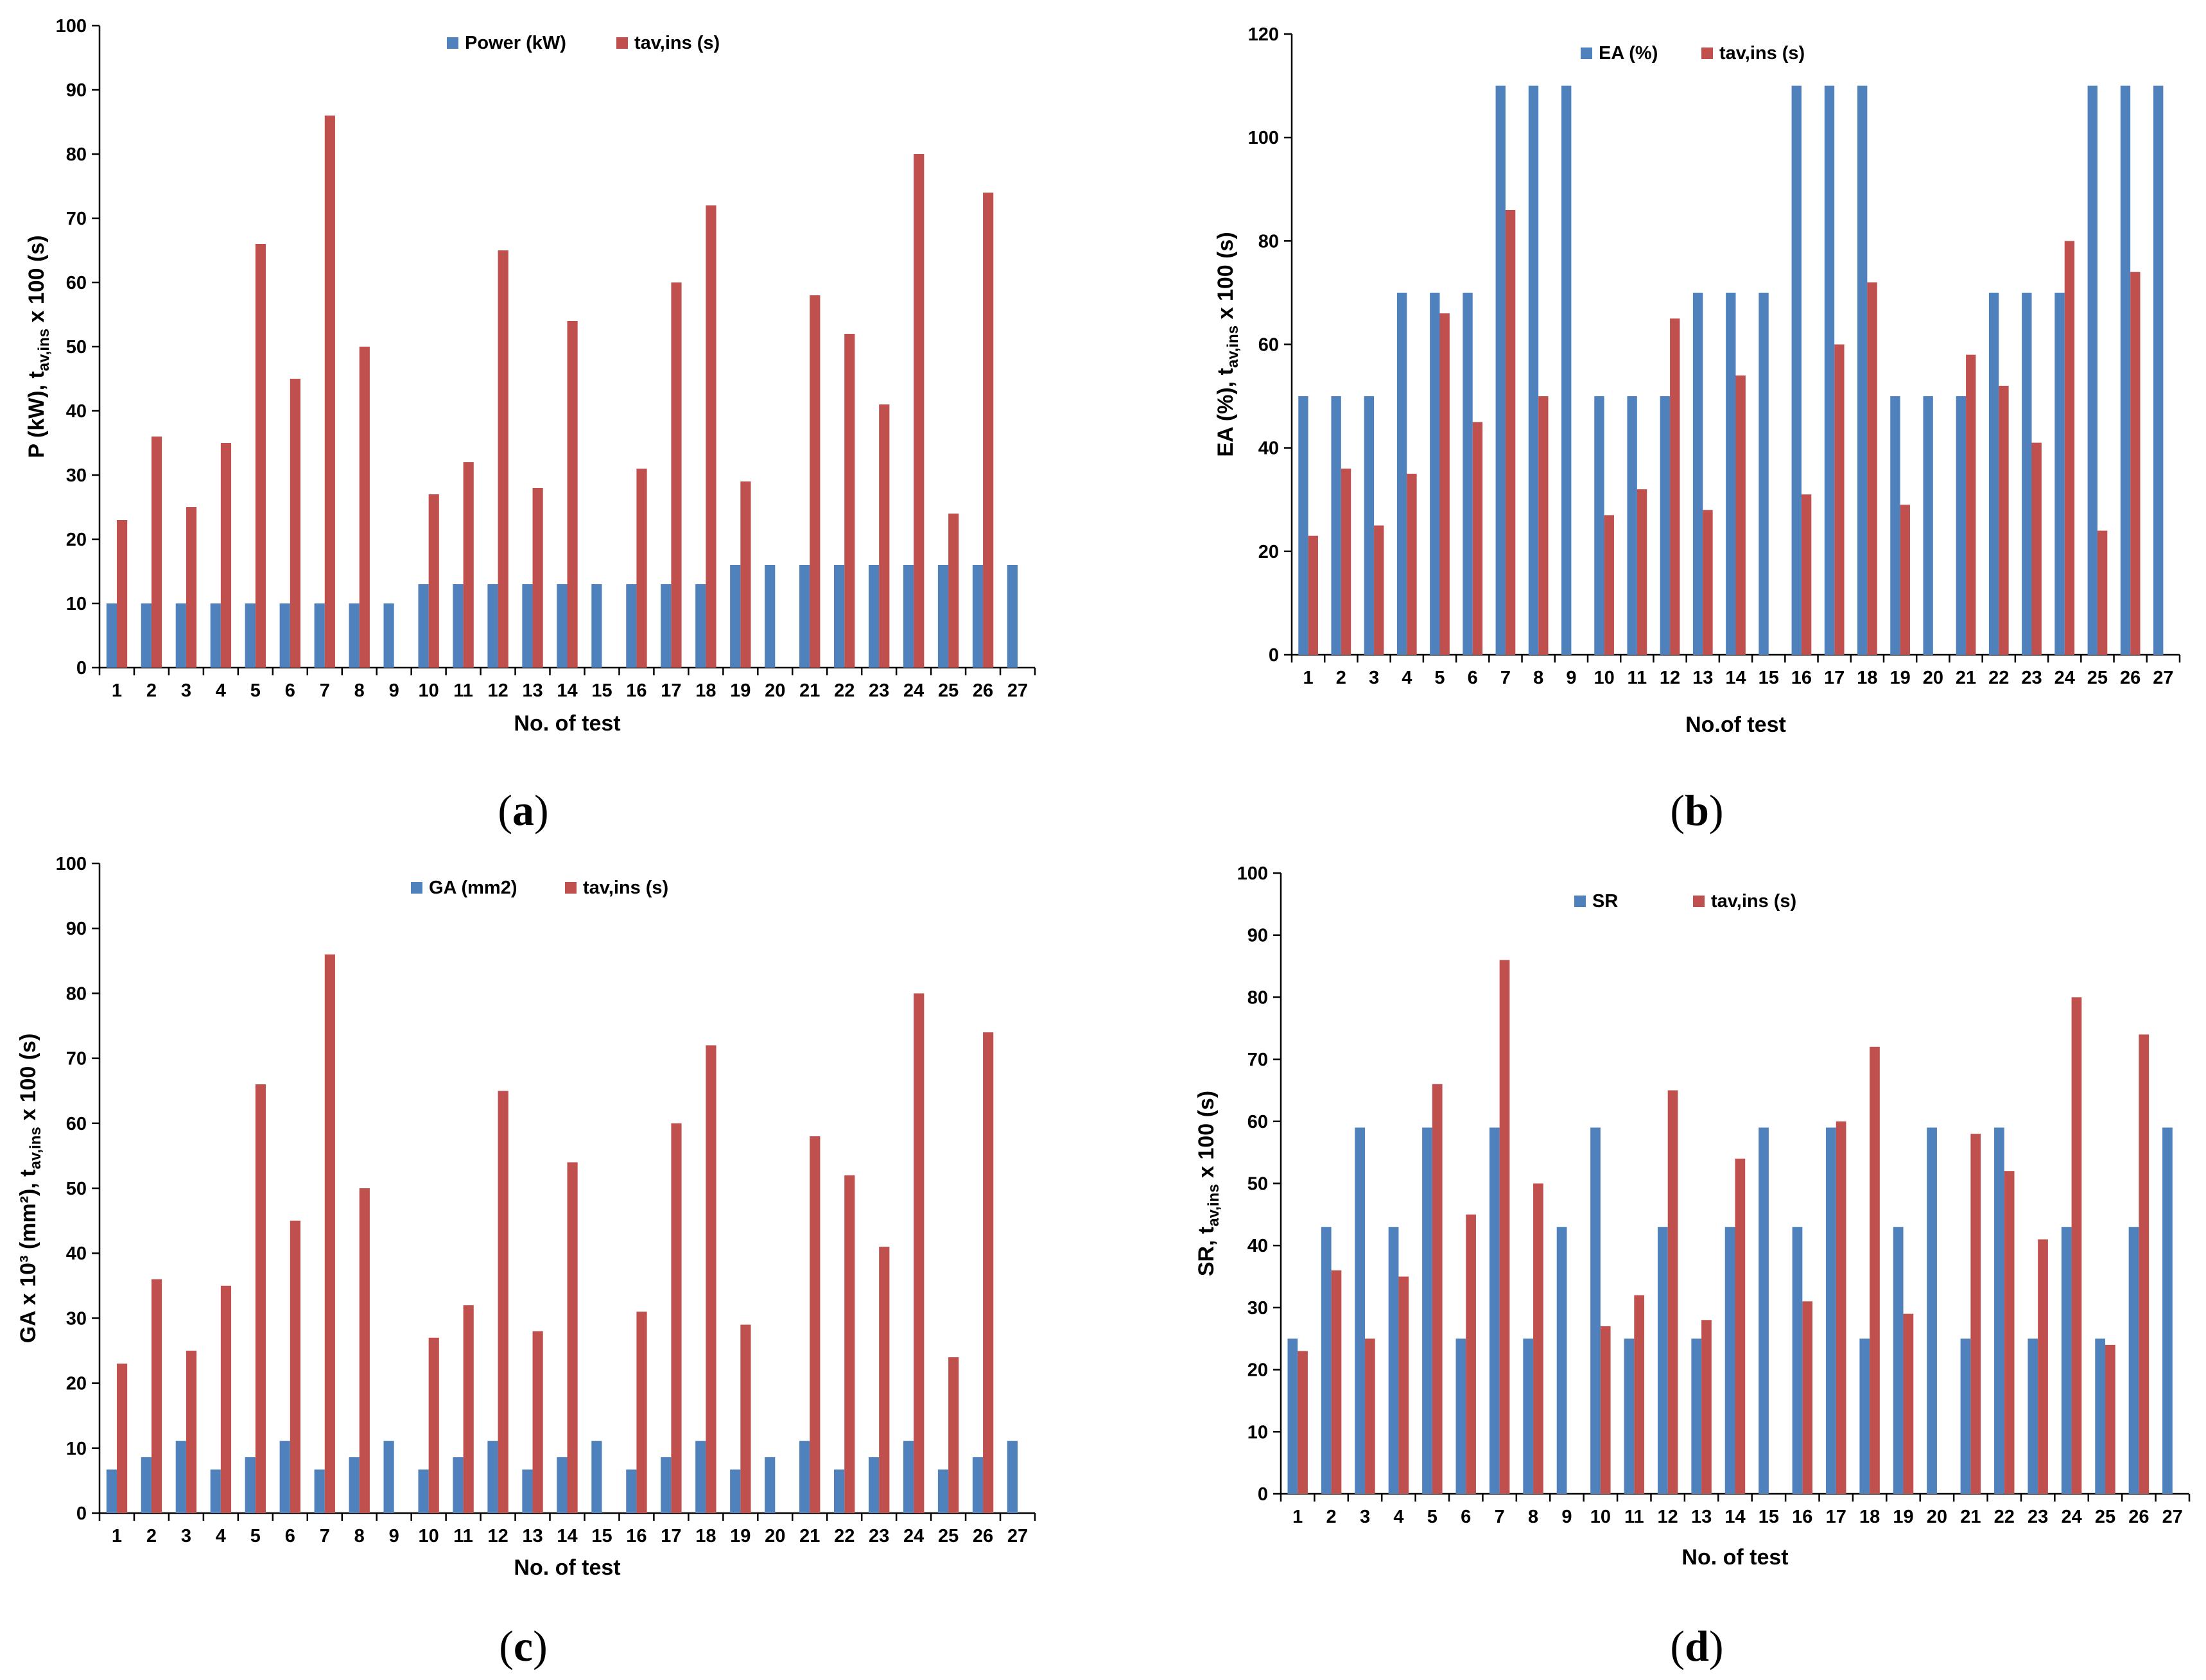 This screenshot has width=2206, height=1680. What do you see at coordinates (1637, 678) in the screenshot?
I see `x-tick-label: 11` at bounding box center [1637, 678].